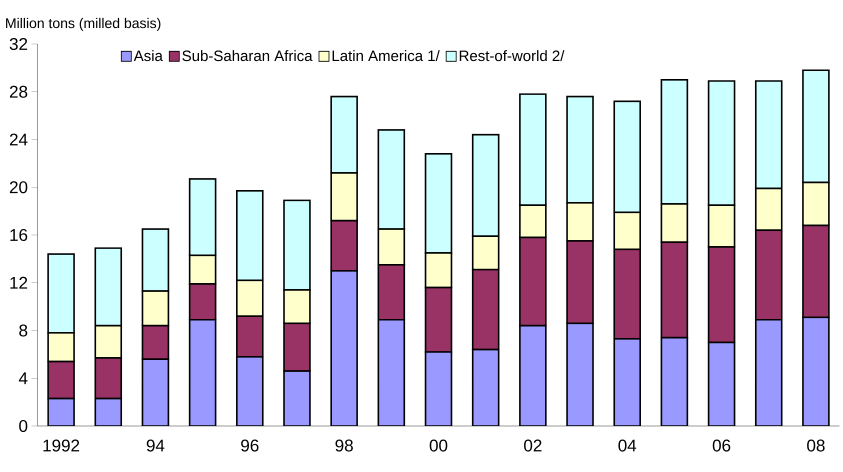 This screenshot has height=472, width=843. What do you see at coordinates (344, 446) in the screenshot?
I see `x-tick-label: 98` at bounding box center [344, 446].